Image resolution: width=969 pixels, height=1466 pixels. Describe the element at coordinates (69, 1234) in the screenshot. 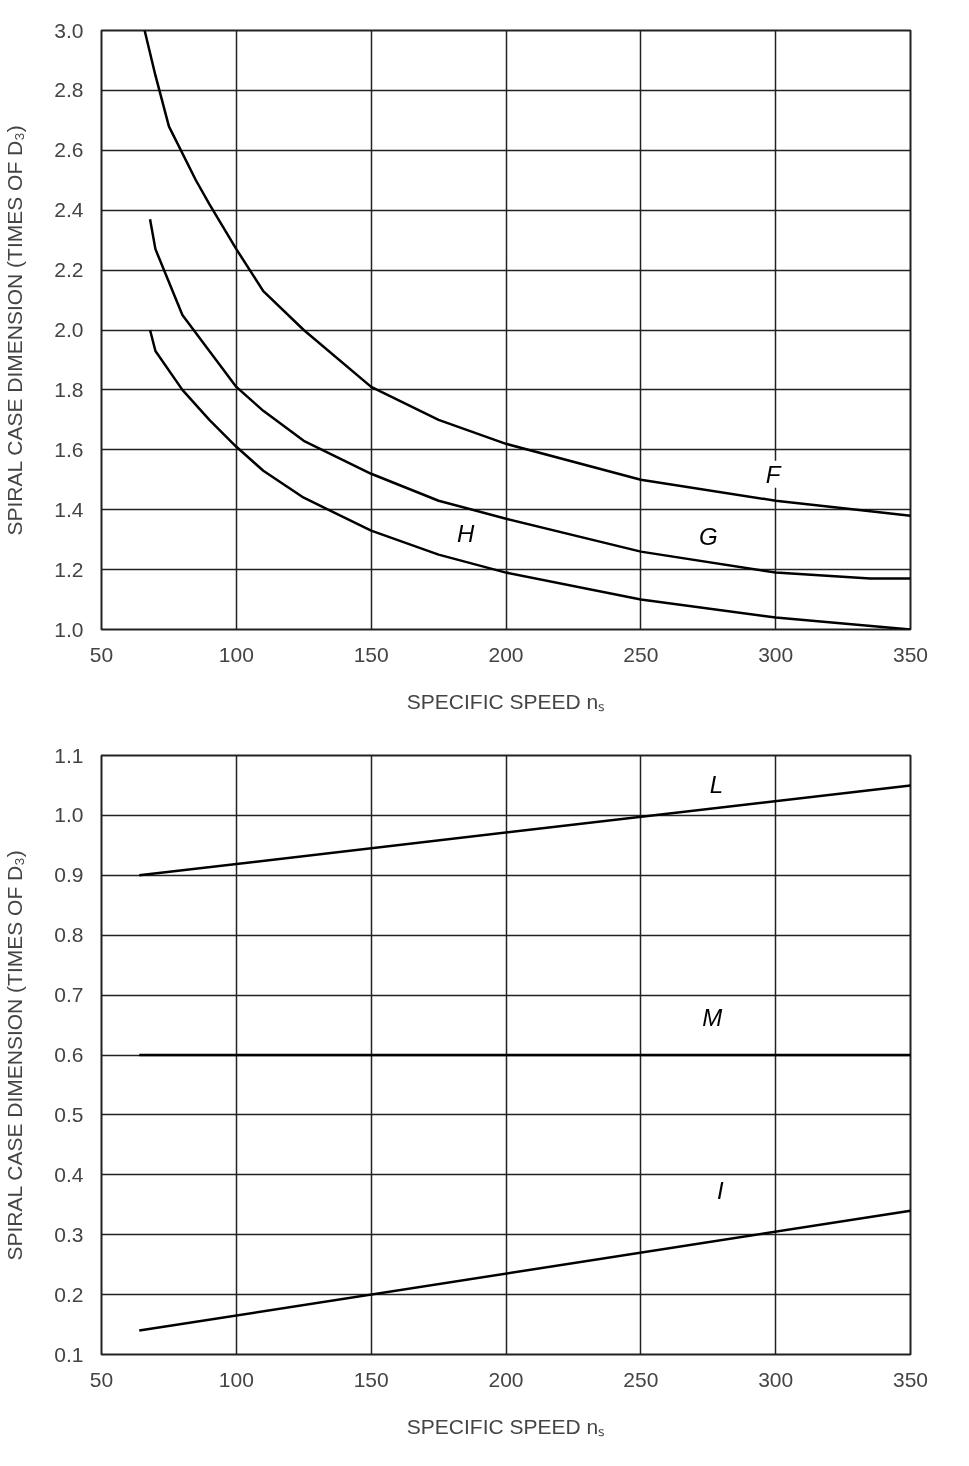

I see `y-tick-label: 0.3` at that location.